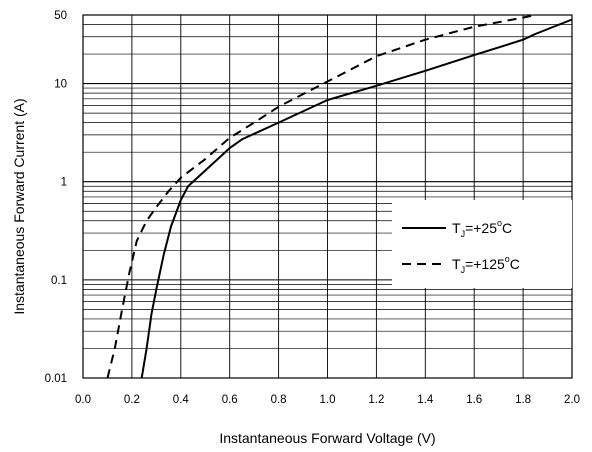 This screenshot has height=452, width=592. What do you see at coordinates (482, 228) in the screenshot?
I see `legend-label-25c: TJ=+25oC` at bounding box center [482, 228].